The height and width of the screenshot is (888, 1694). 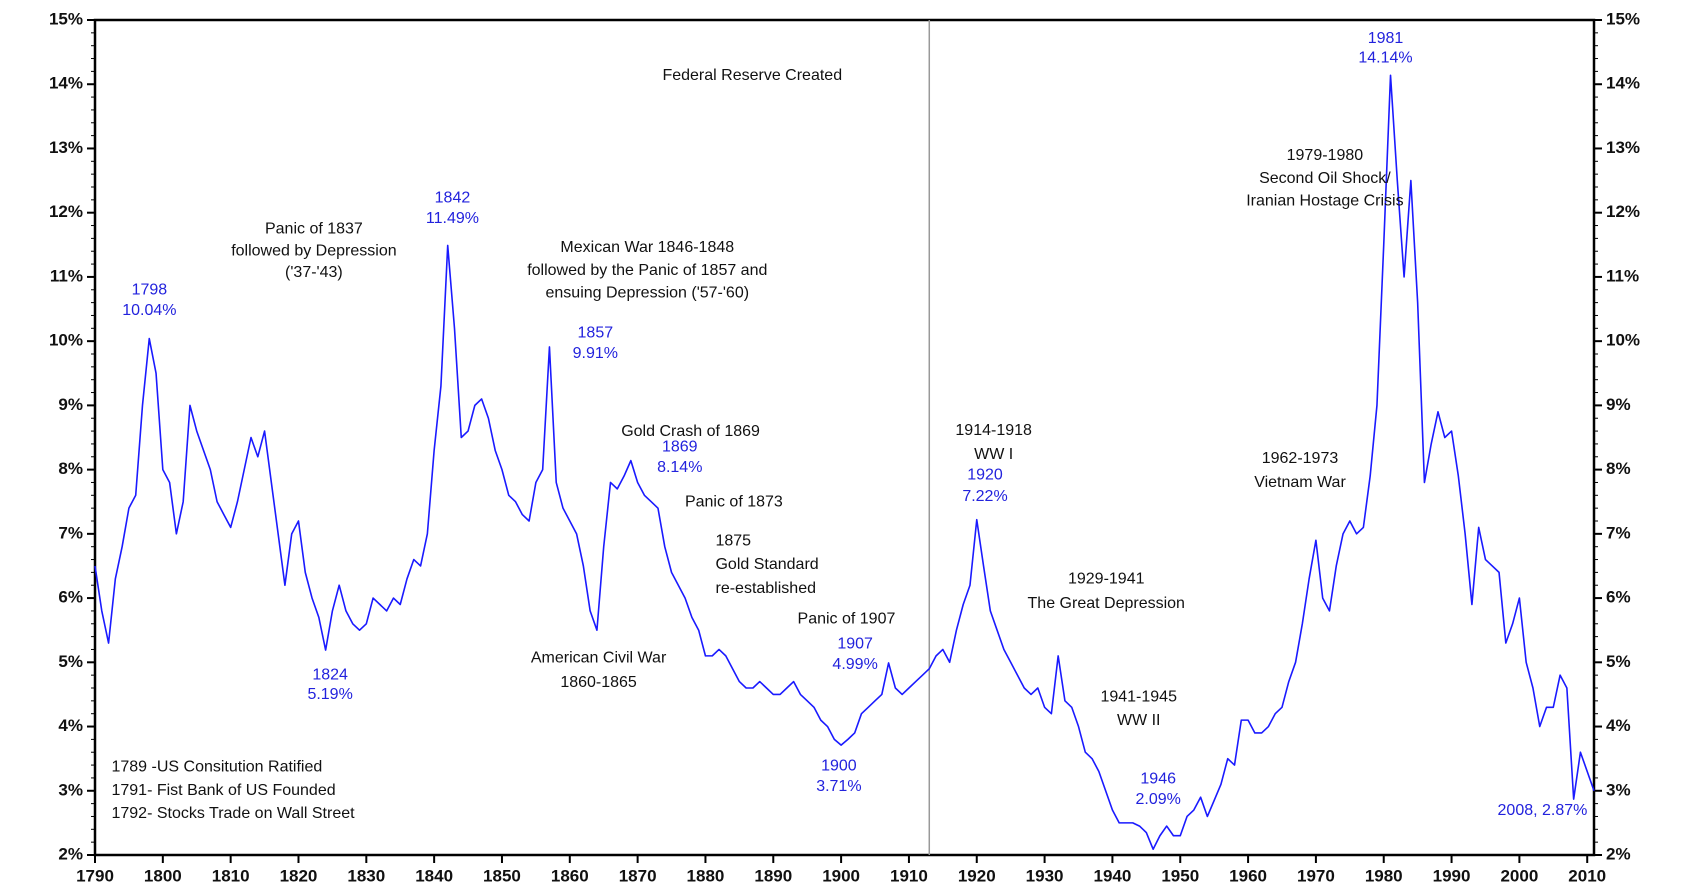 I want to click on annotation: 1920, so click(x=985, y=474).